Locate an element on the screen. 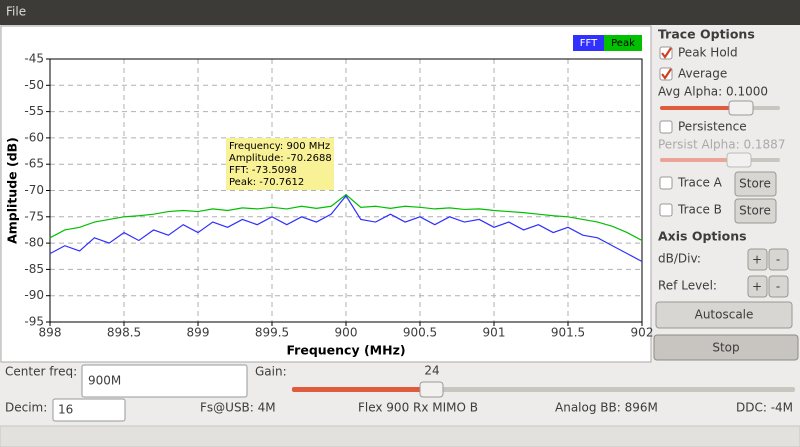 The height and width of the screenshot is (447, 800). input-value: 16 is located at coordinates (65, 410).